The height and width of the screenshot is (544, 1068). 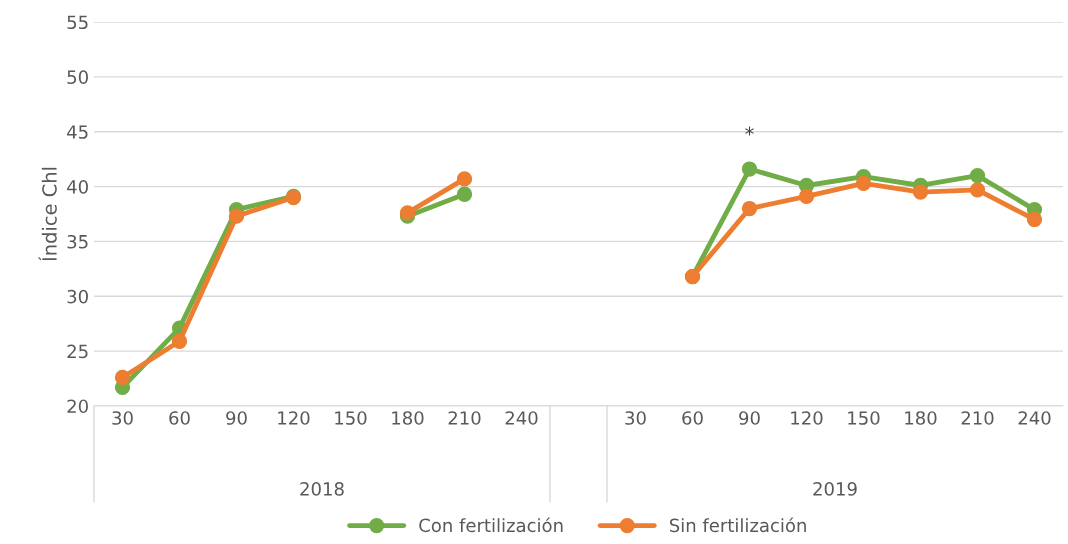 I want to click on y-tick-label: 20, so click(x=77, y=406).